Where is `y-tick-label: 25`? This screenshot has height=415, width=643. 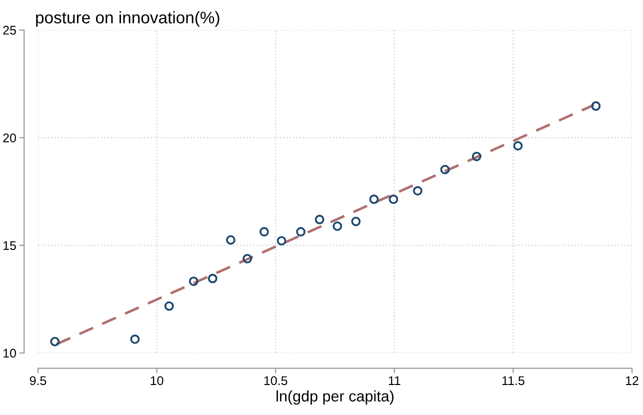
y-tick-label: 25 is located at coordinates (9, 30).